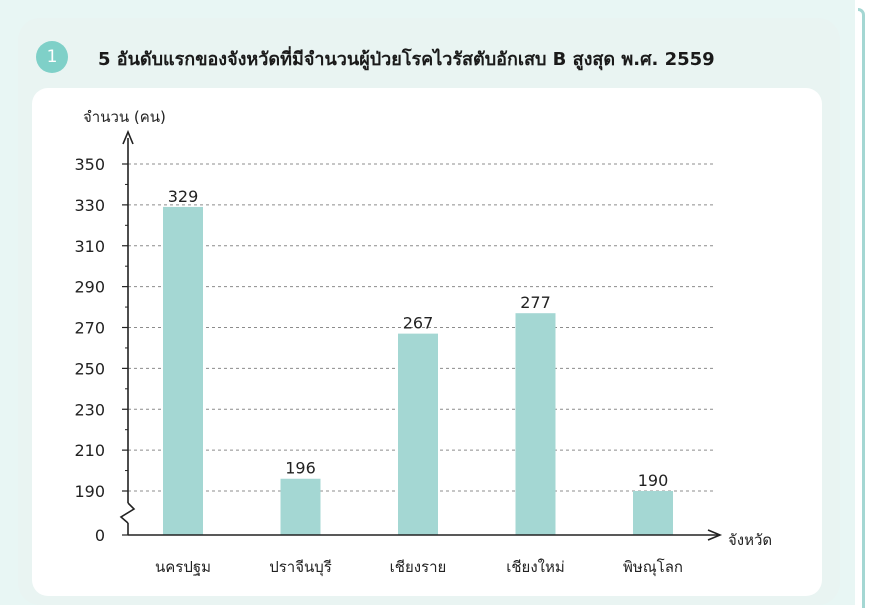 The width and height of the screenshot is (871, 608). I want to click on bar-value-label: 267, so click(418, 323).